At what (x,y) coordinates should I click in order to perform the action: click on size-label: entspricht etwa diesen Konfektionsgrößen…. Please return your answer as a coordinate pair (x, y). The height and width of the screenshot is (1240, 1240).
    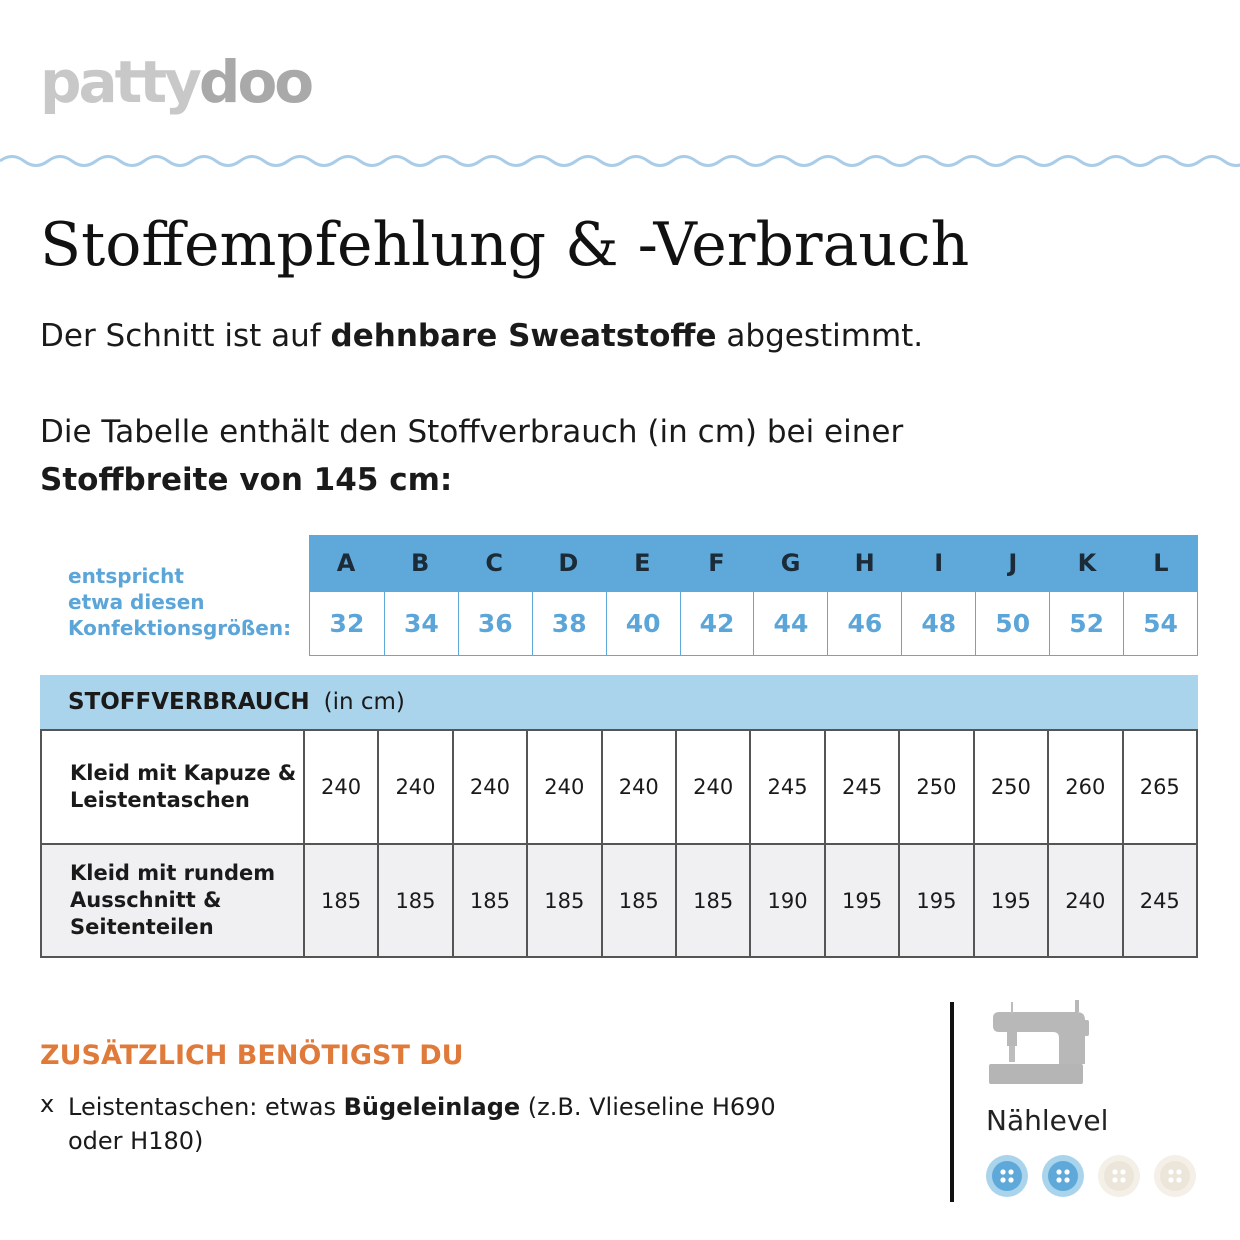
    Looking at the image, I should click on (180, 602).